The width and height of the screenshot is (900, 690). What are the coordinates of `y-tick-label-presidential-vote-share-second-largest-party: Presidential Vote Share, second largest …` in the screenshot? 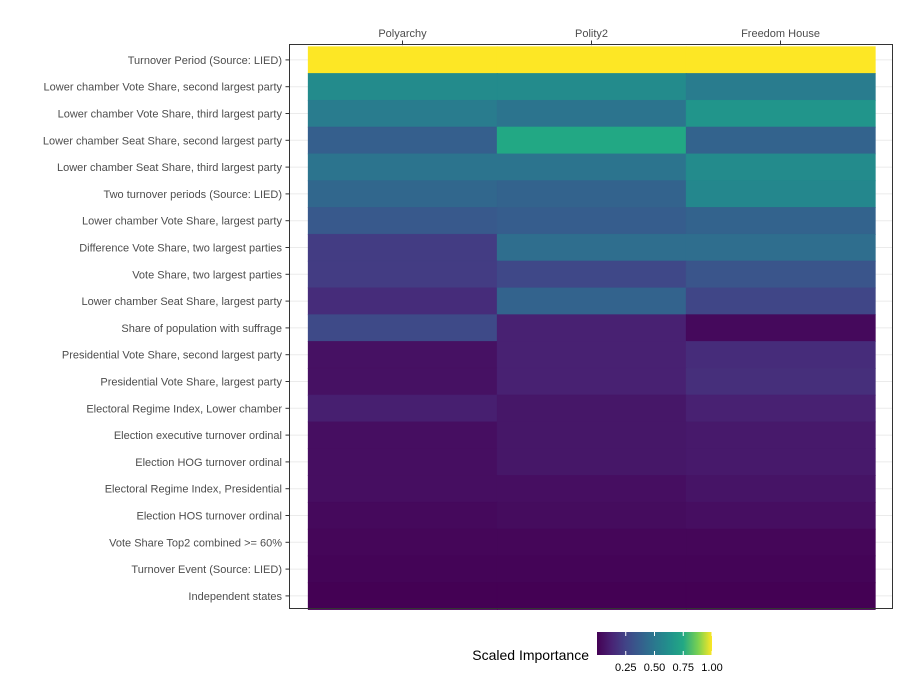 It's located at (172, 356).